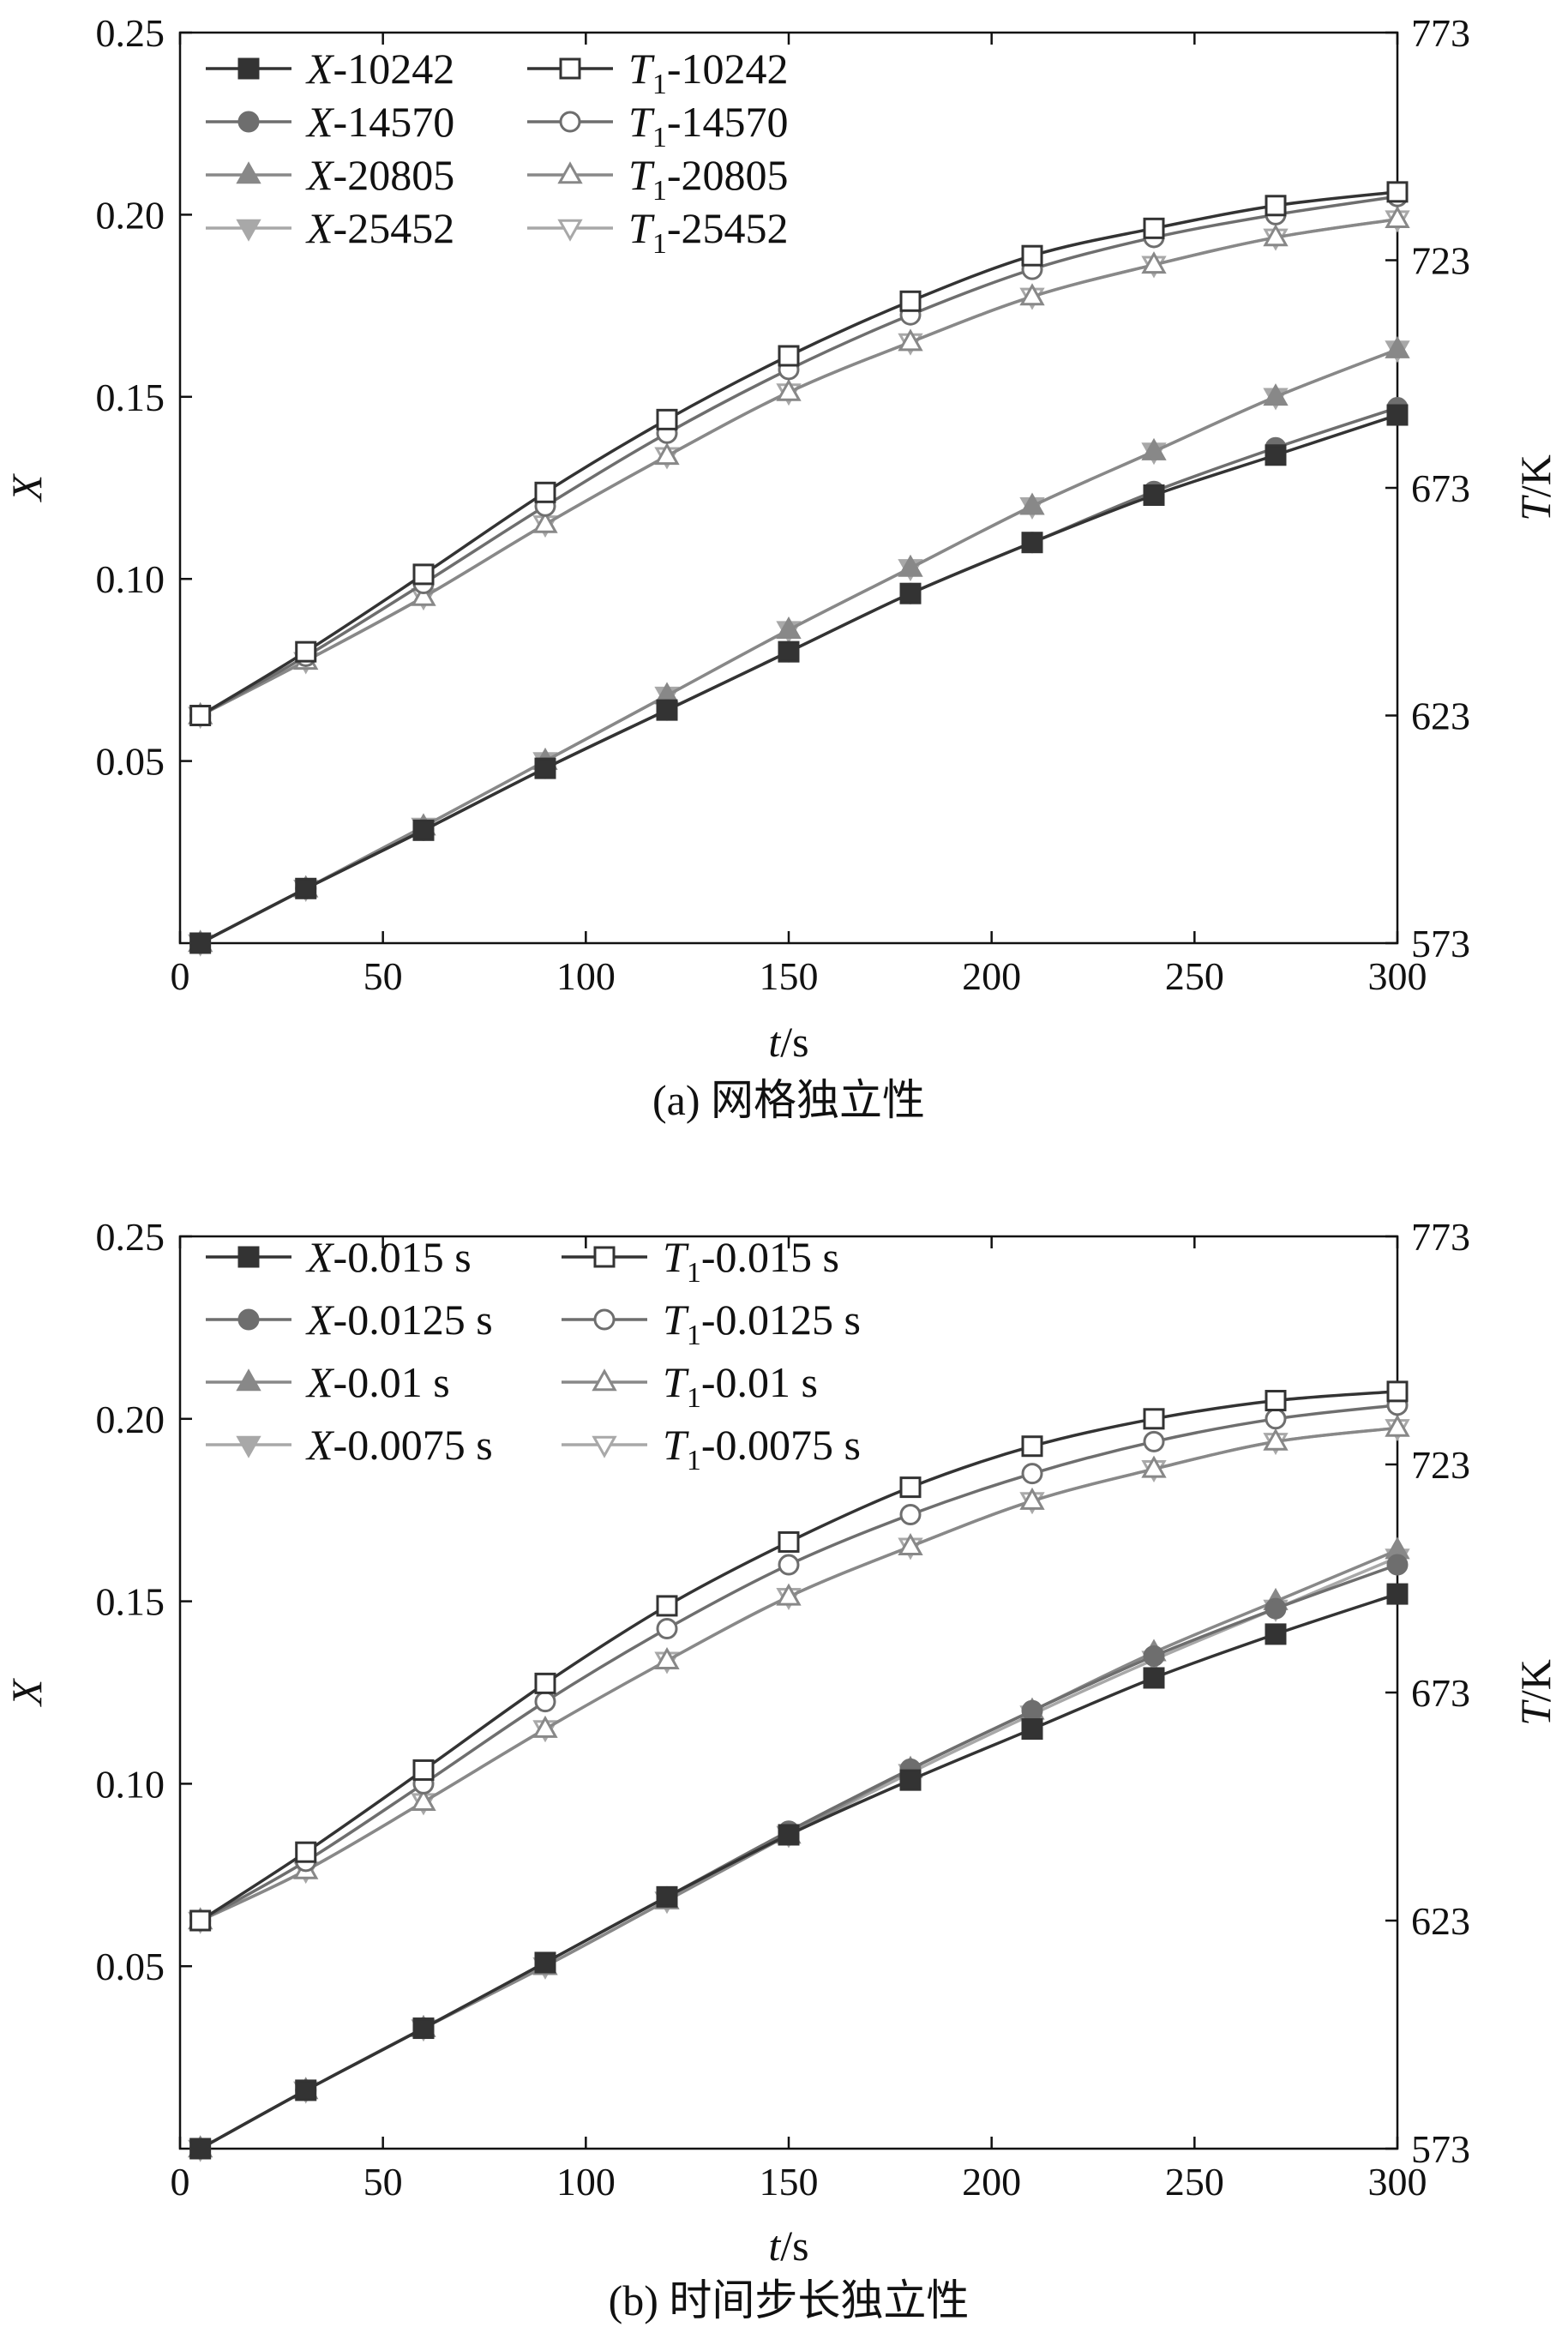  I want to click on legend-label: X-20805, so click(379, 175).